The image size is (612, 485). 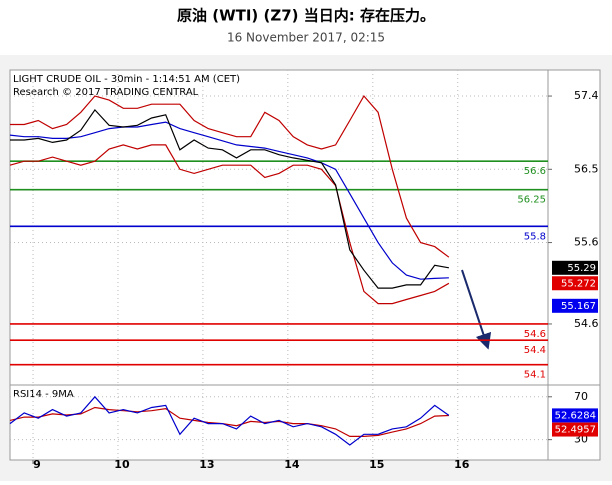 What do you see at coordinates (206, 464) in the screenshot?
I see `x-tick-label: 13` at bounding box center [206, 464].